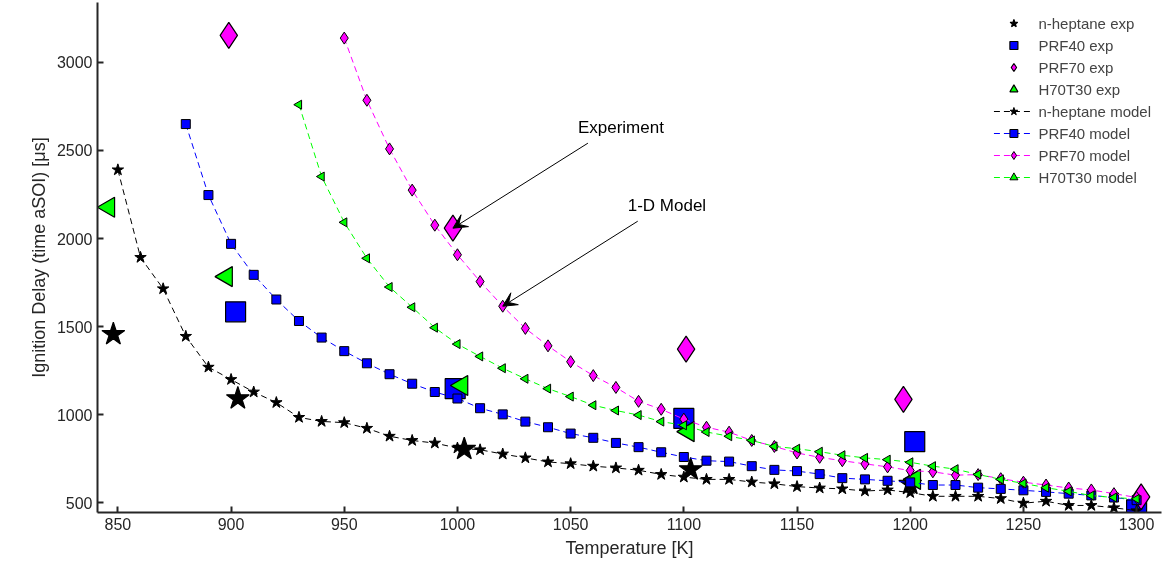  What do you see at coordinates (74, 239) in the screenshot?
I see `y-tick-label: 2000` at bounding box center [74, 239].